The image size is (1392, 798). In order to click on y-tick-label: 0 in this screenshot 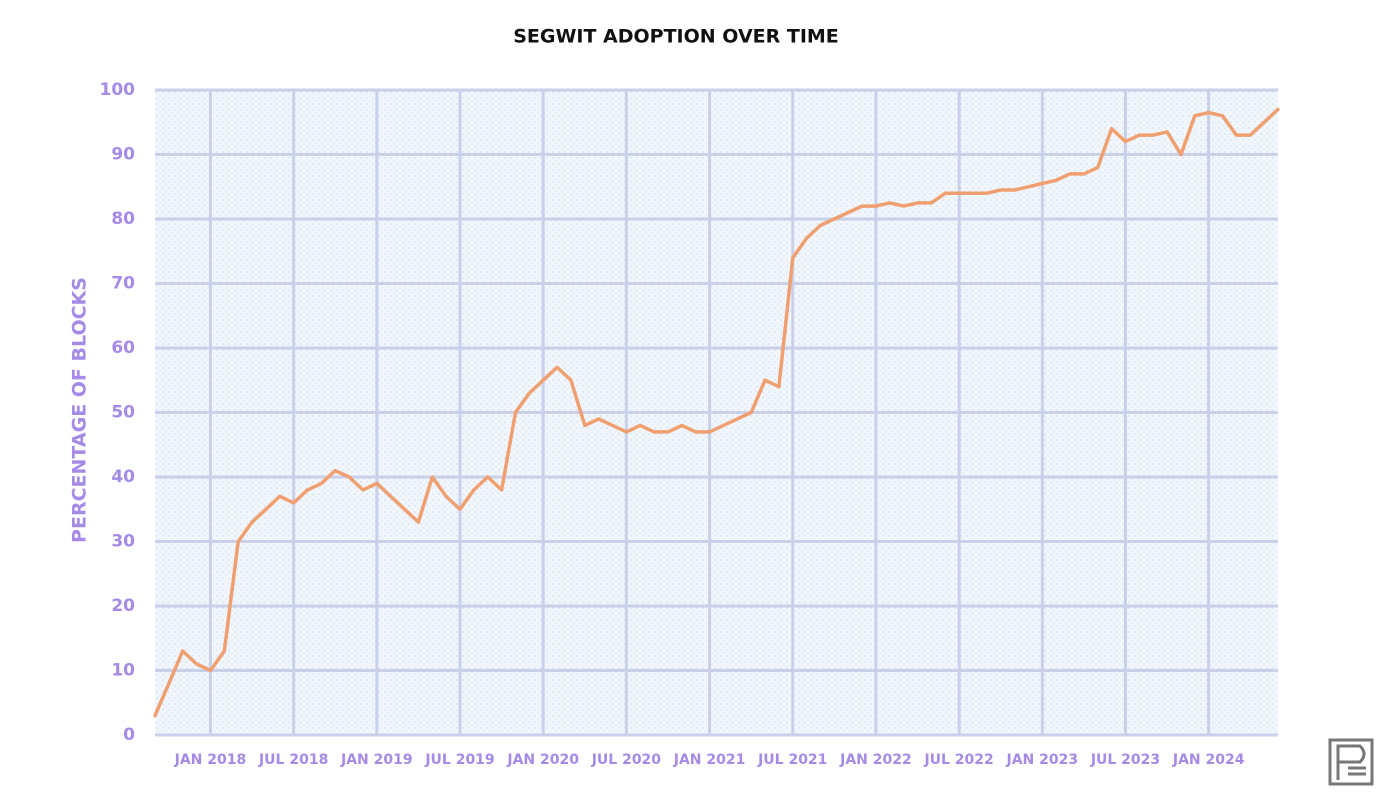, I will do `click(129, 735)`.